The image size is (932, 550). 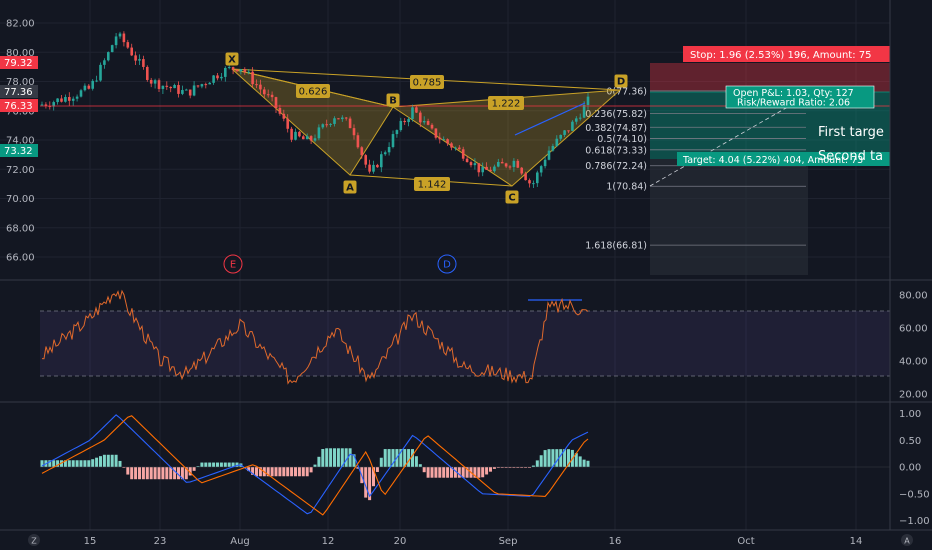 What do you see at coordinates (18, 63) in the screenshot?
I see `stop-price-label: 79.32` at bounding box center [18, 63].